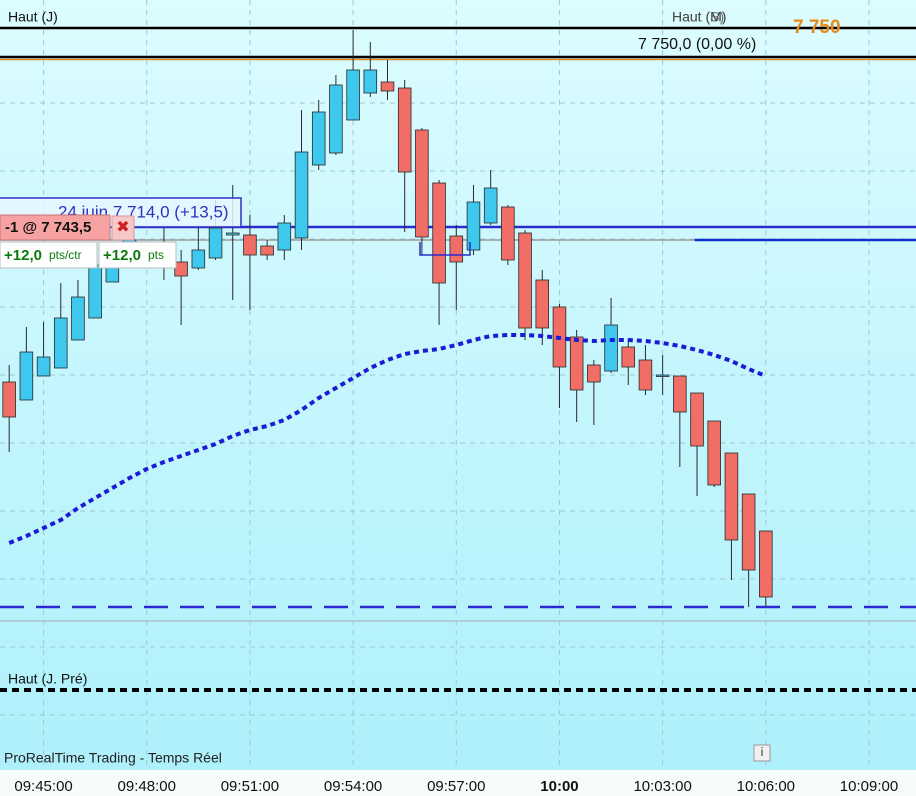 This screenshot has width=916, height=796. Describe the element at coordinates (147, 786) in the screenshot. I see `x-tick-label: 09:48:00` at that location.